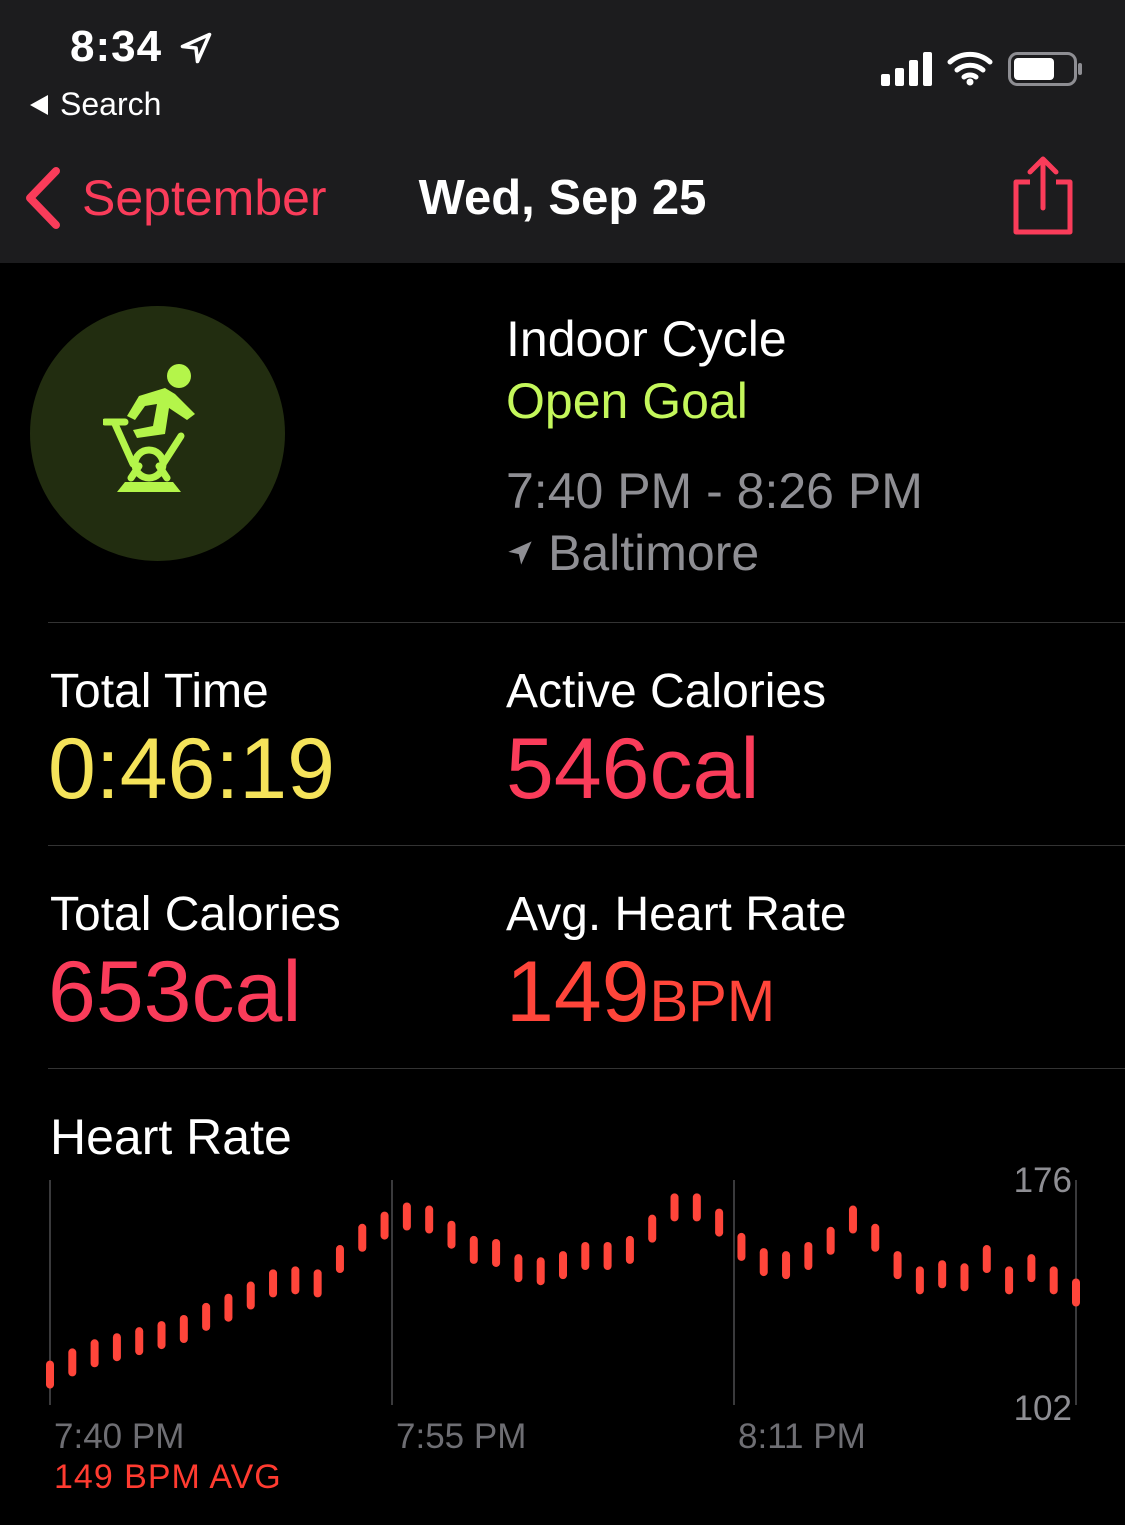  I want to click on location-arrow-icon, so click(520, 553).